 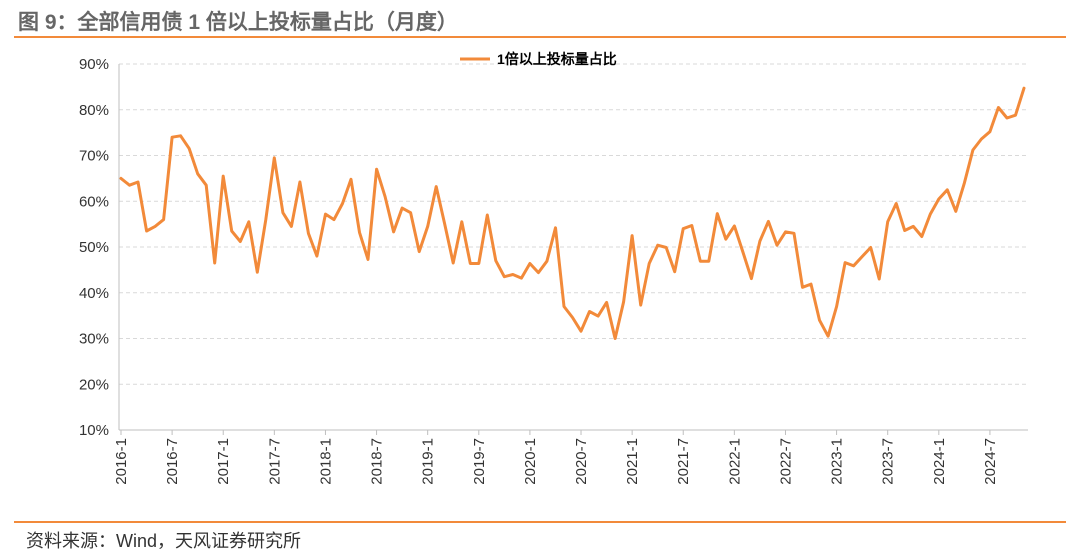 I want to click on y-tick-label: 10%, so click(x=94, y=430).